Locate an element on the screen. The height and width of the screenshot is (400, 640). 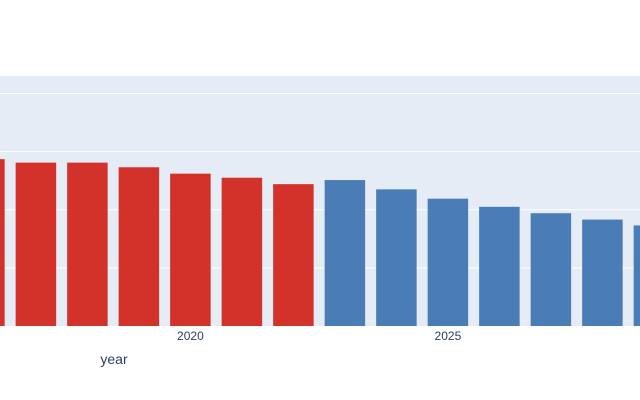
x-tick-labels: 2020 2025 is located at coordinates (319, 336).